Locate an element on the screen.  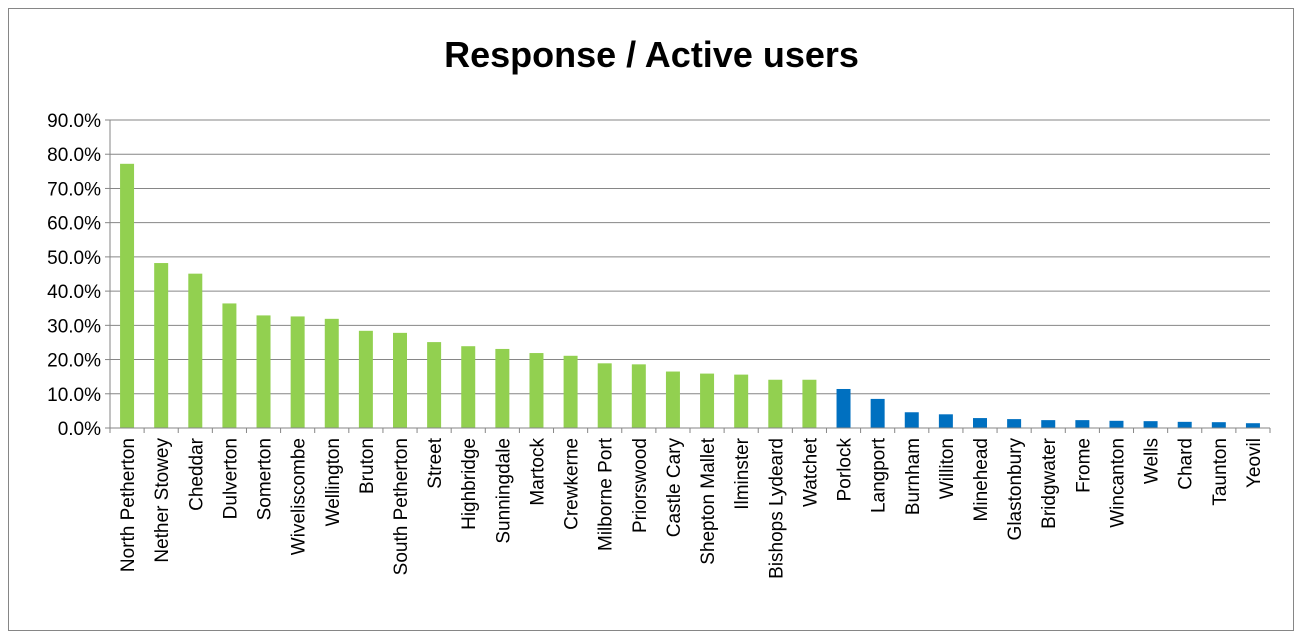
y-tick-label: 20.0% is located at coordinates (74, 361).